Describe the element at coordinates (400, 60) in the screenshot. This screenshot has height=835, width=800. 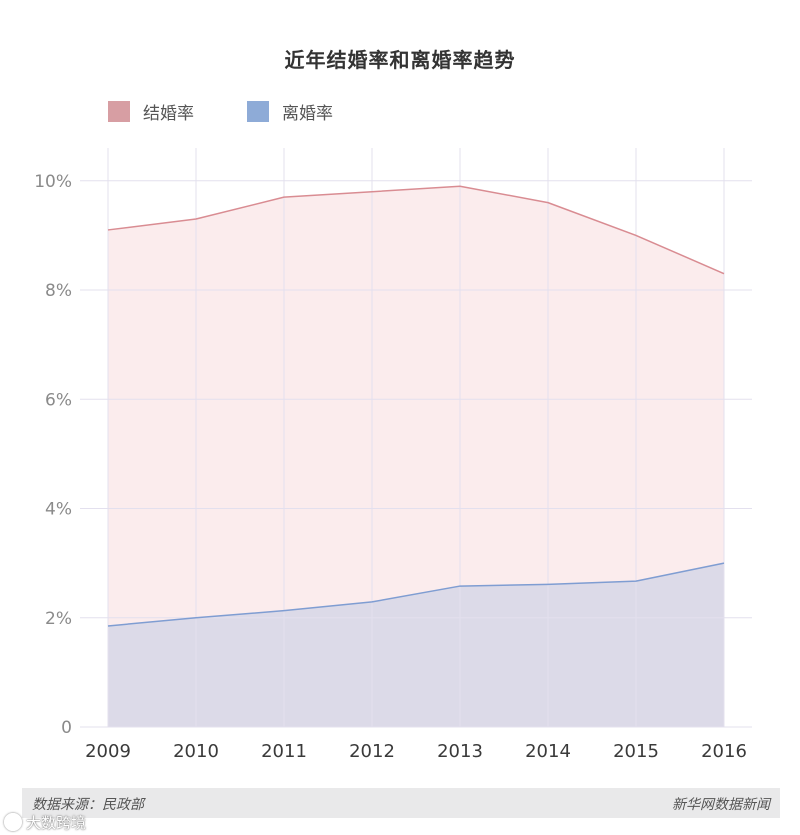
I see `chart-title: 近年结婚率和离婚率趋势` at that location.